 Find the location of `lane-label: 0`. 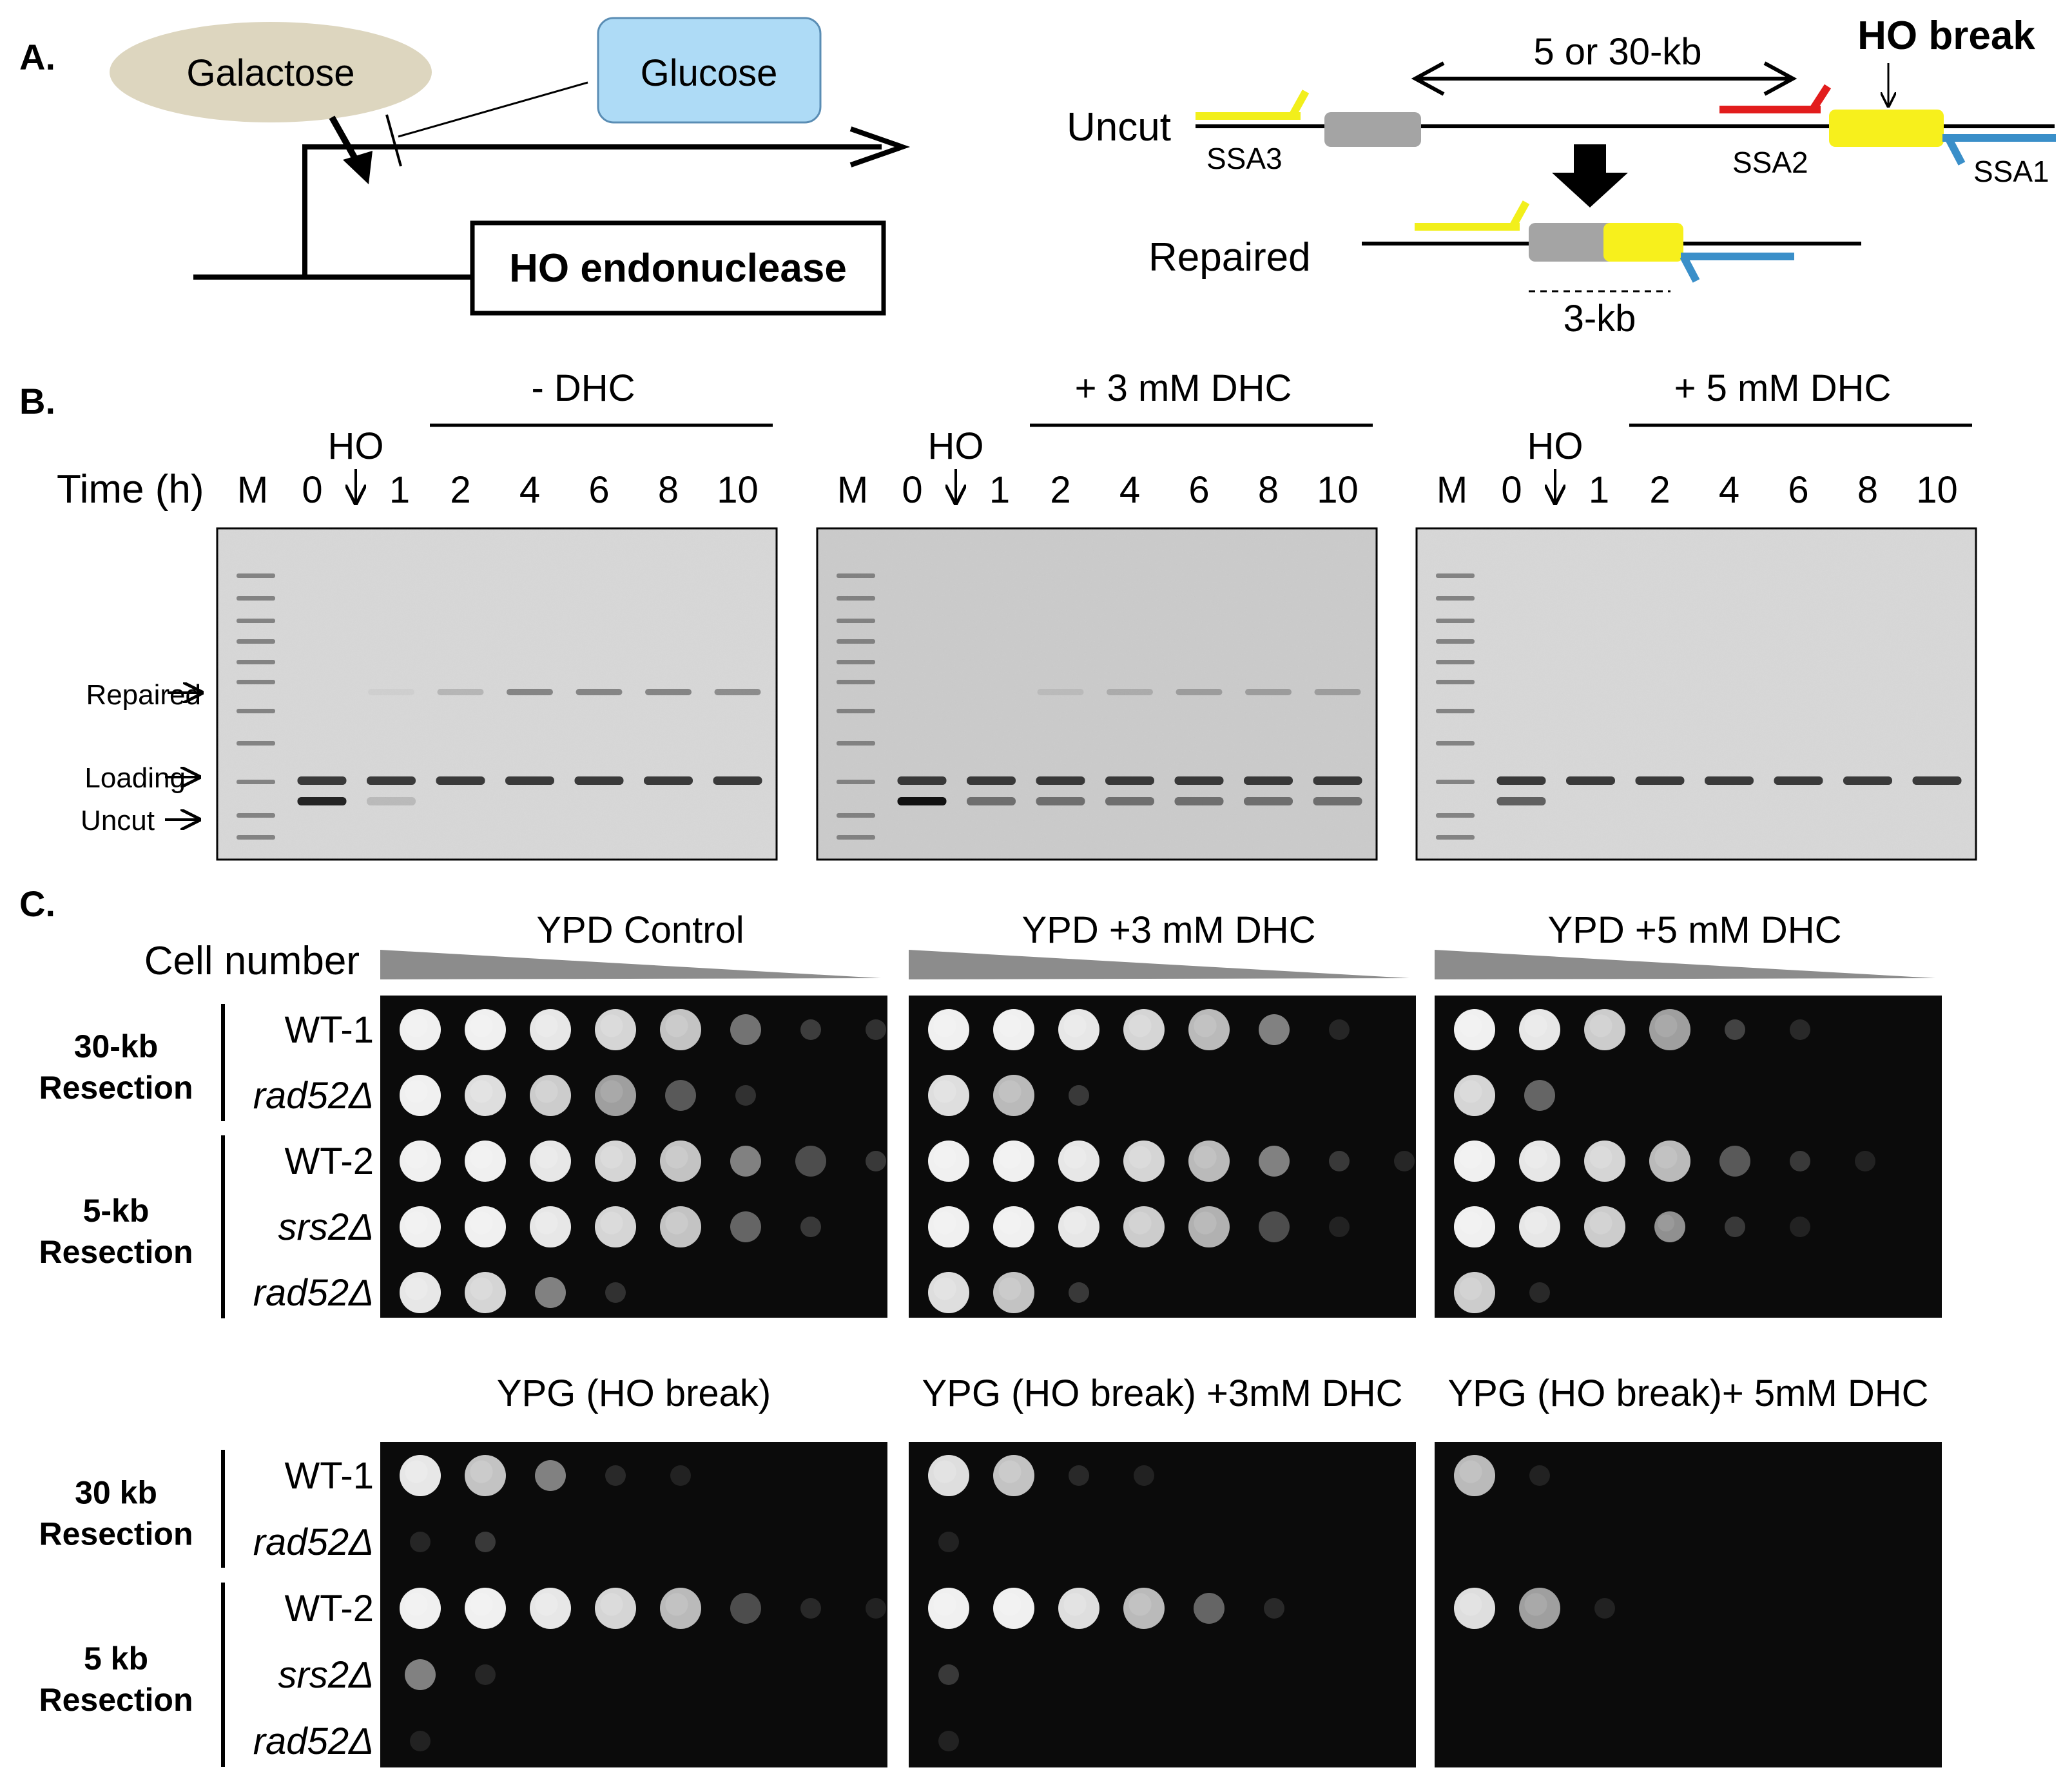

lane-label: 0 is located at coordinates (912, 490).